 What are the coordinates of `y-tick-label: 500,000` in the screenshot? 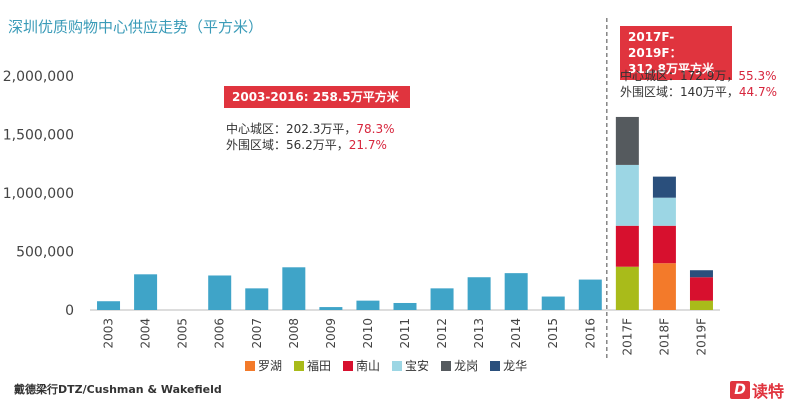 It's located at (45, 253).